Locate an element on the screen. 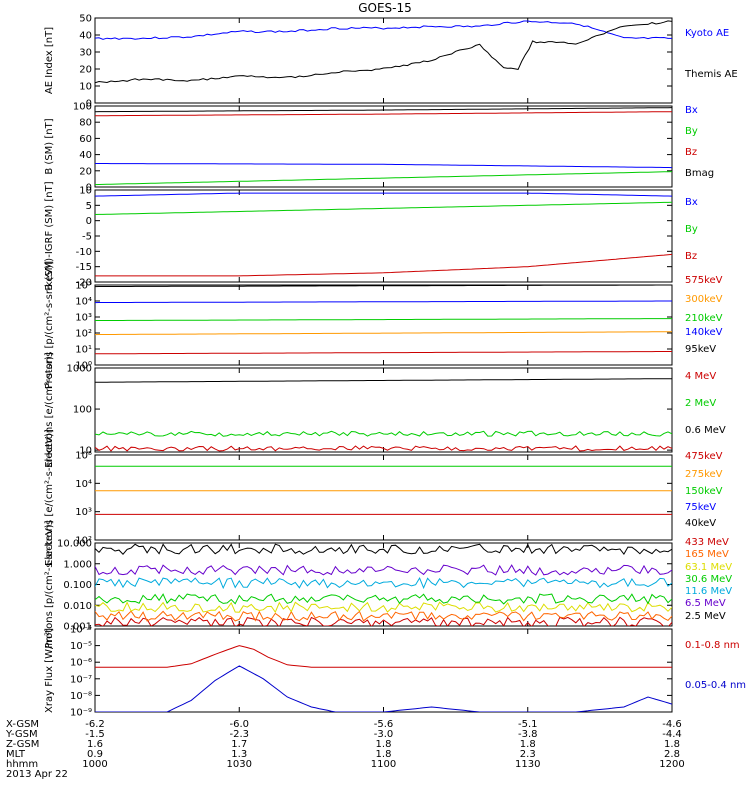 The image size is (750, 800). y-tick-label: 10⁻⁵ is located at coordinates (81, 646).